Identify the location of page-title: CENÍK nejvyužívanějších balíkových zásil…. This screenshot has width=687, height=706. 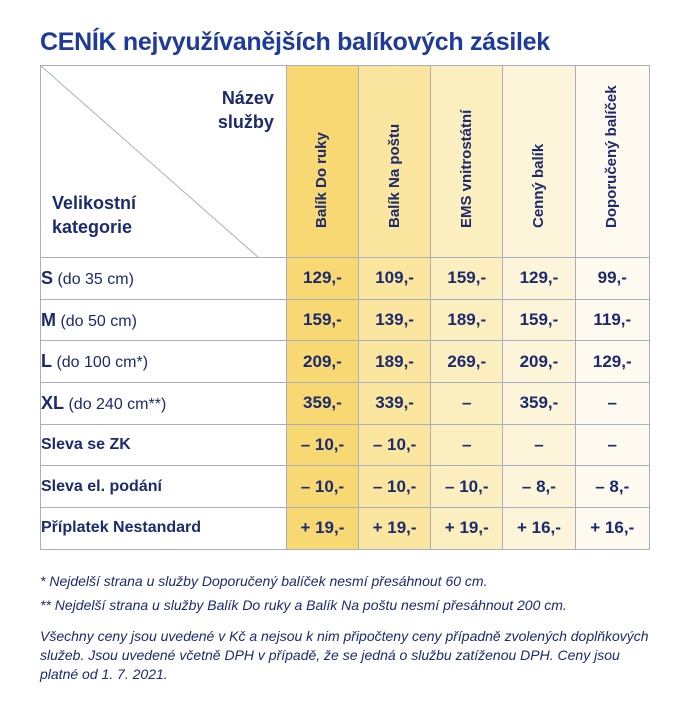
(295, 42).